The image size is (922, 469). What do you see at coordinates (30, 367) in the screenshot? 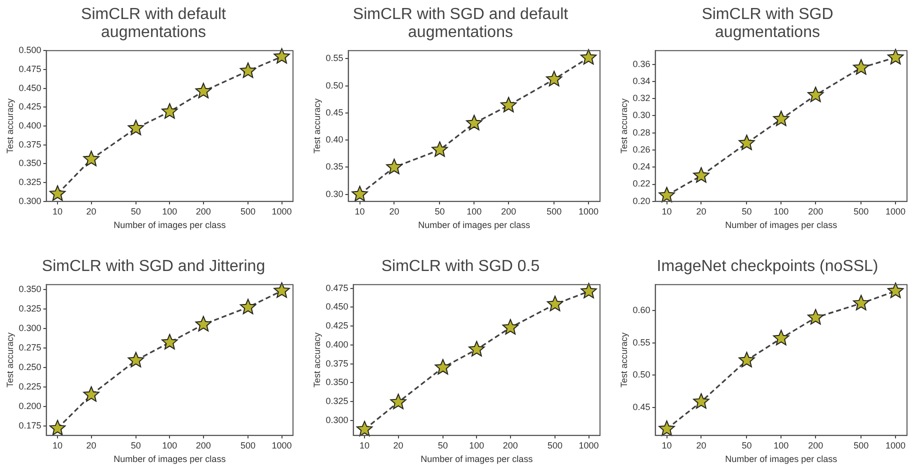
I see `y-tick-label: 0.250` at bounding box center [30, 367].